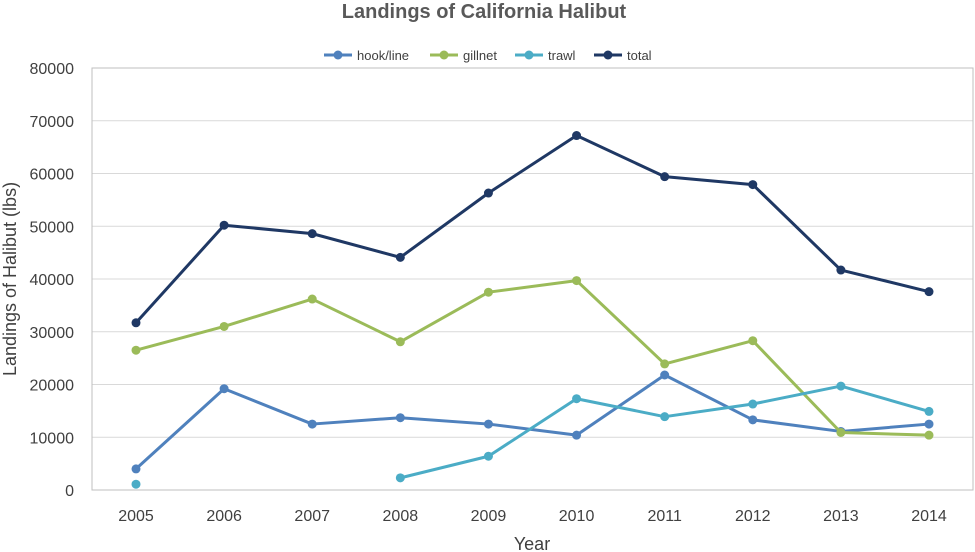 This screenshot has height=552, width=975. Describe the element at coordinates (577, 516) in the screenshot. I see `x-tick-label: 2010` at that location.